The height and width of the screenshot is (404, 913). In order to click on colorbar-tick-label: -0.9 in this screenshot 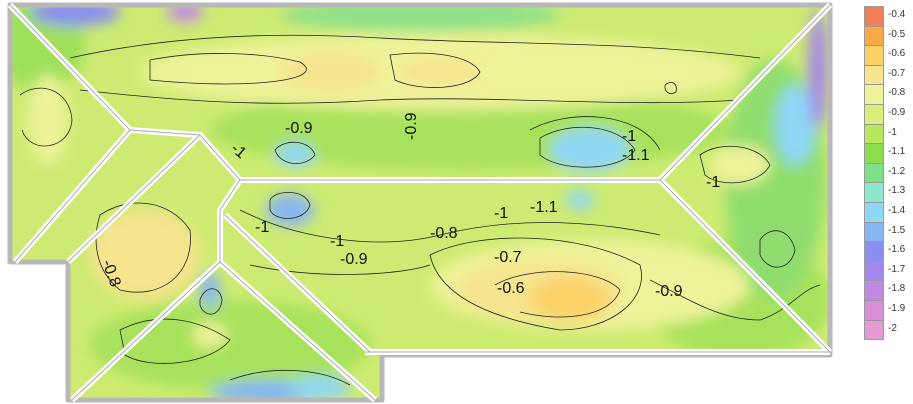, I will do `click(897, 112)`.